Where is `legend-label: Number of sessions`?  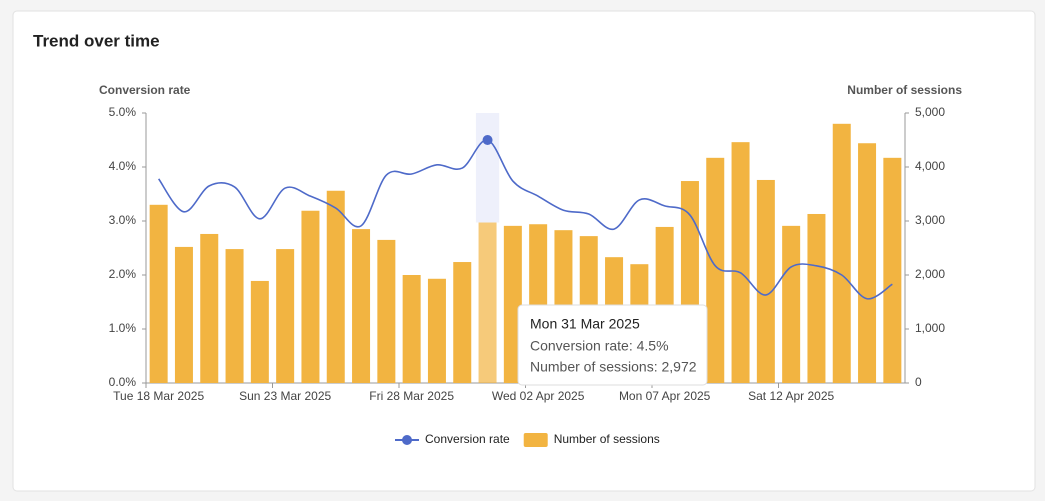 legend-label: Number of sessions is located at coordinates (607, 439).